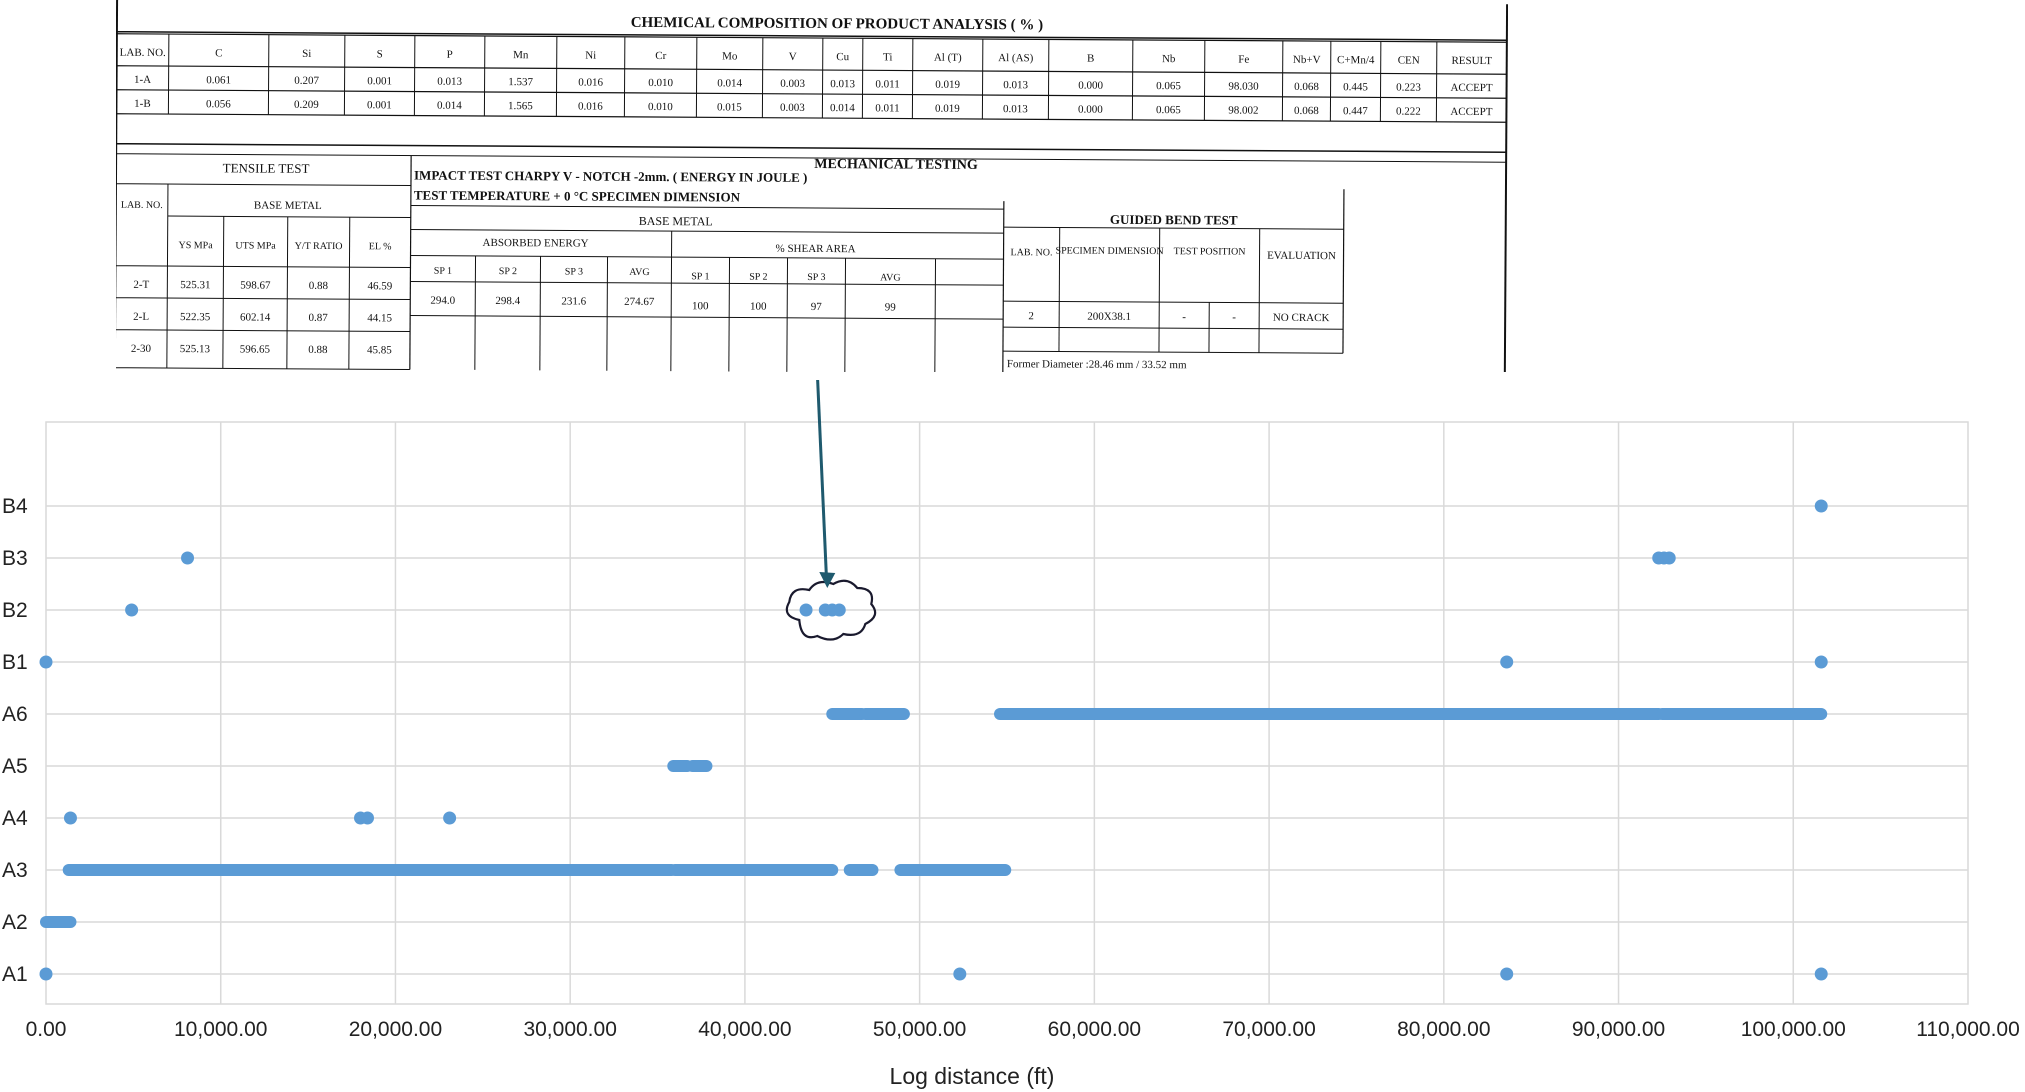  I want to click on table-text: Cu, so click(842, 57).